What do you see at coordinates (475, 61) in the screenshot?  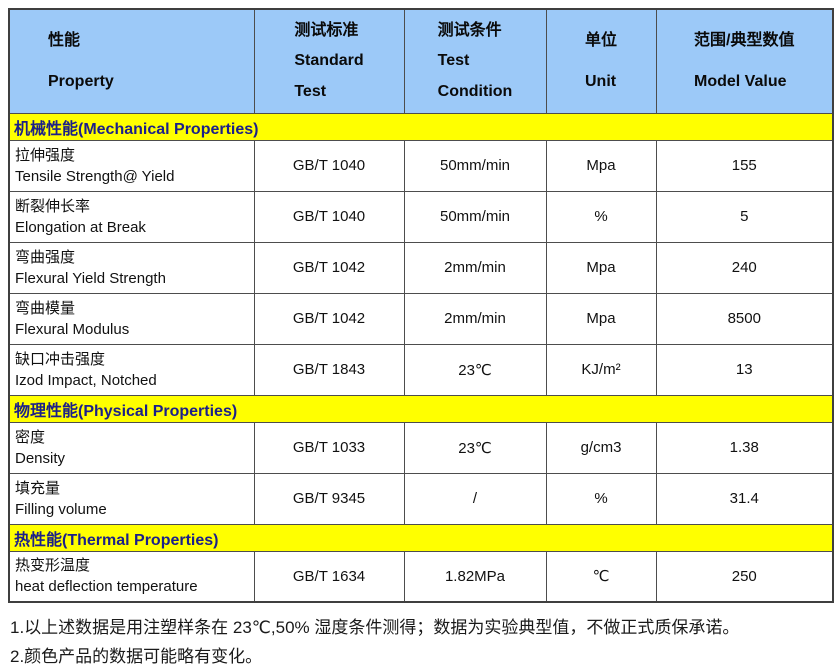 I see `header-condition: 测试条件 Test Condition` at bounding box center [475, 61].